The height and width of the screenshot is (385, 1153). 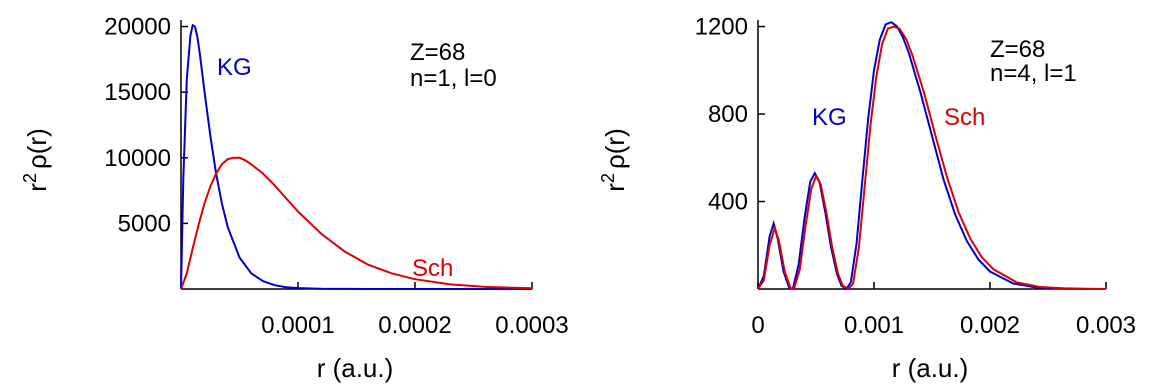 What do you see at coordinates (990, 325) in the screenshot?
I see `x-tick-label: 0.002` at bounding box center [990, 325].